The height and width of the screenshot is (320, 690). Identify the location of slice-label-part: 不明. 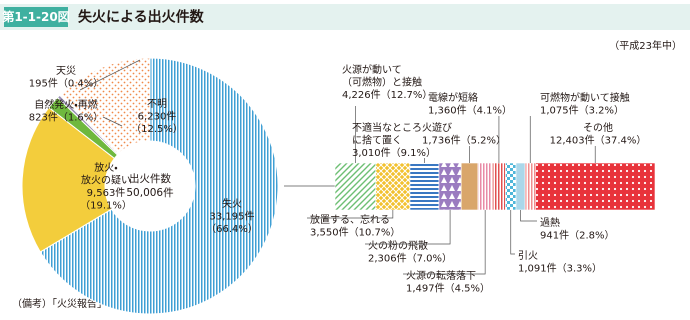
(157, 104).